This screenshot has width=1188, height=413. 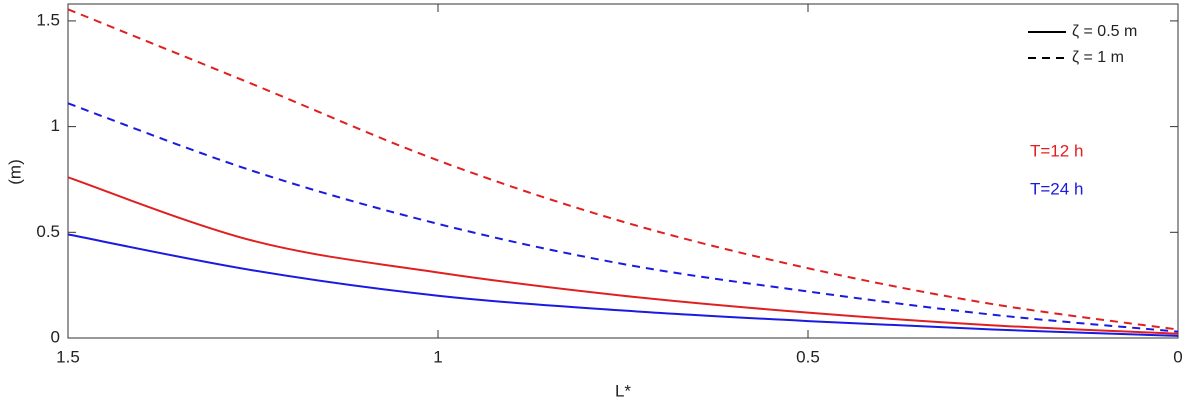 I want to click on y-tick-label: 0, so click(x=55, y=336).